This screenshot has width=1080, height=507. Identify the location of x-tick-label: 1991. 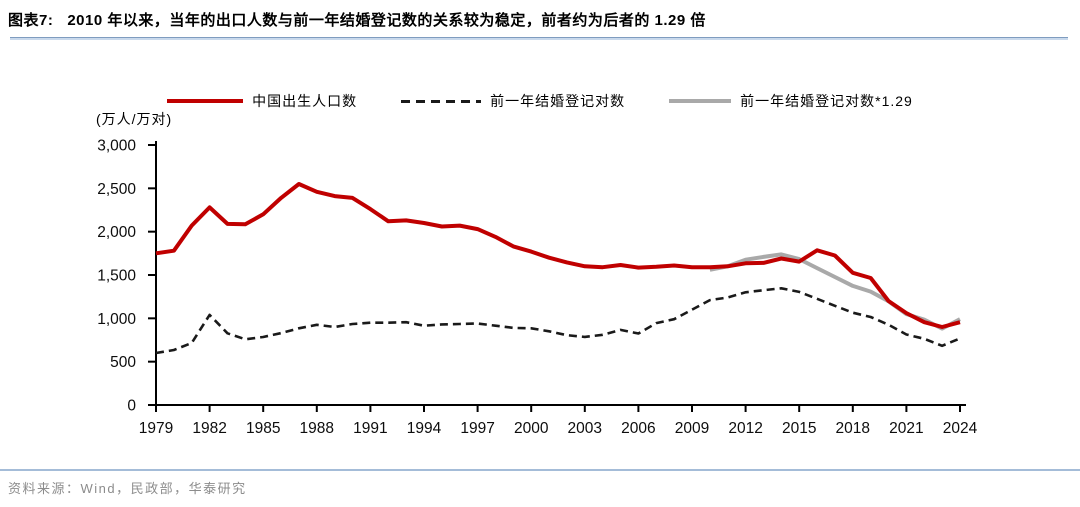
(370, 428).